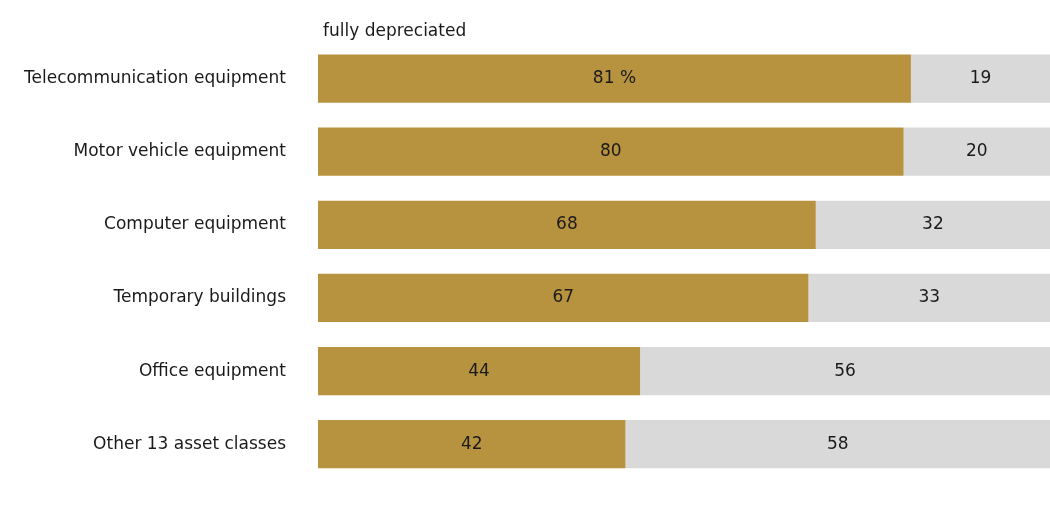  I want to click on data-label: 81 %, so click(614, 76).